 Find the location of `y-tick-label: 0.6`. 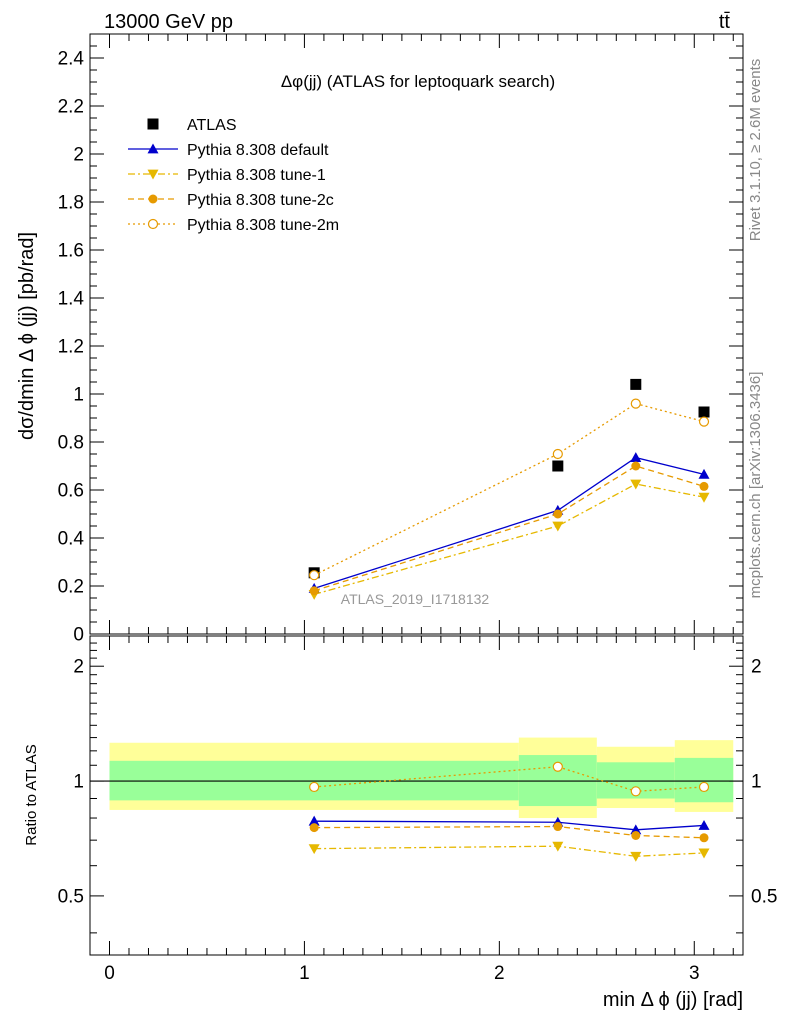

y-tick-label: 0.6 is located at coordinates (71, 491).